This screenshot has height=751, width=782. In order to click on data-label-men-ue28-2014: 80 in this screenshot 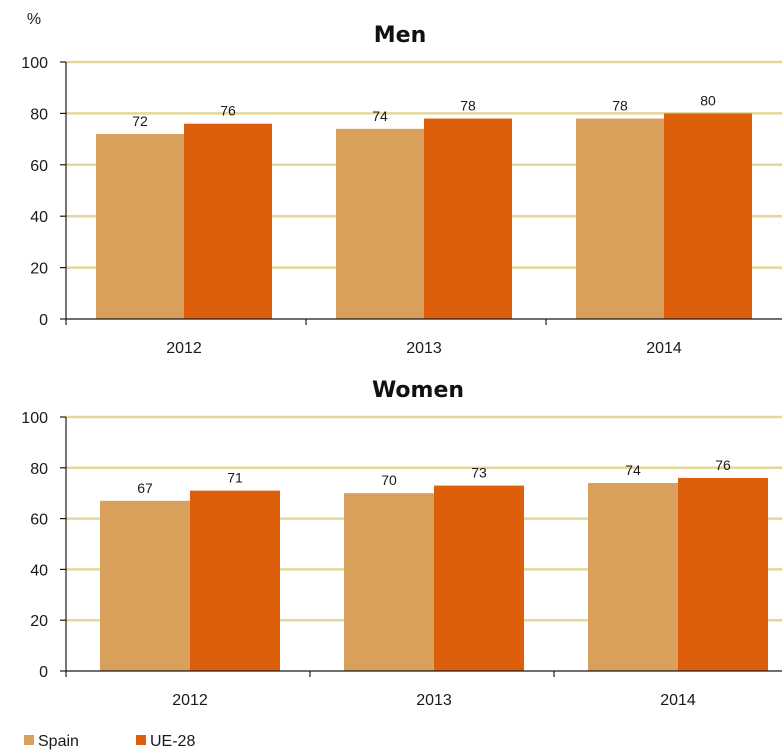, I will do `click(708, 100)`.